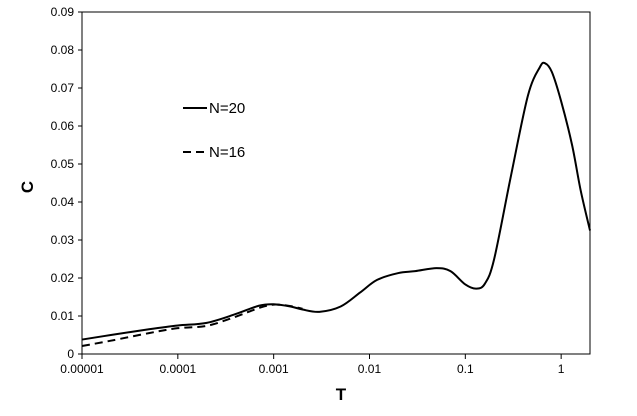 Image resolution: width=637 pixels, height=416 pixels. I want to click on x-tick-label: 0.001, so click(274, 369).